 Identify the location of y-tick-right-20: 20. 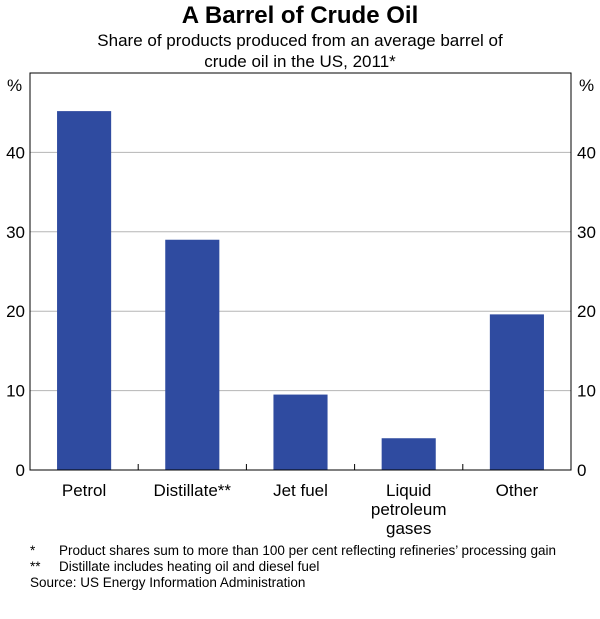
(586, 311).